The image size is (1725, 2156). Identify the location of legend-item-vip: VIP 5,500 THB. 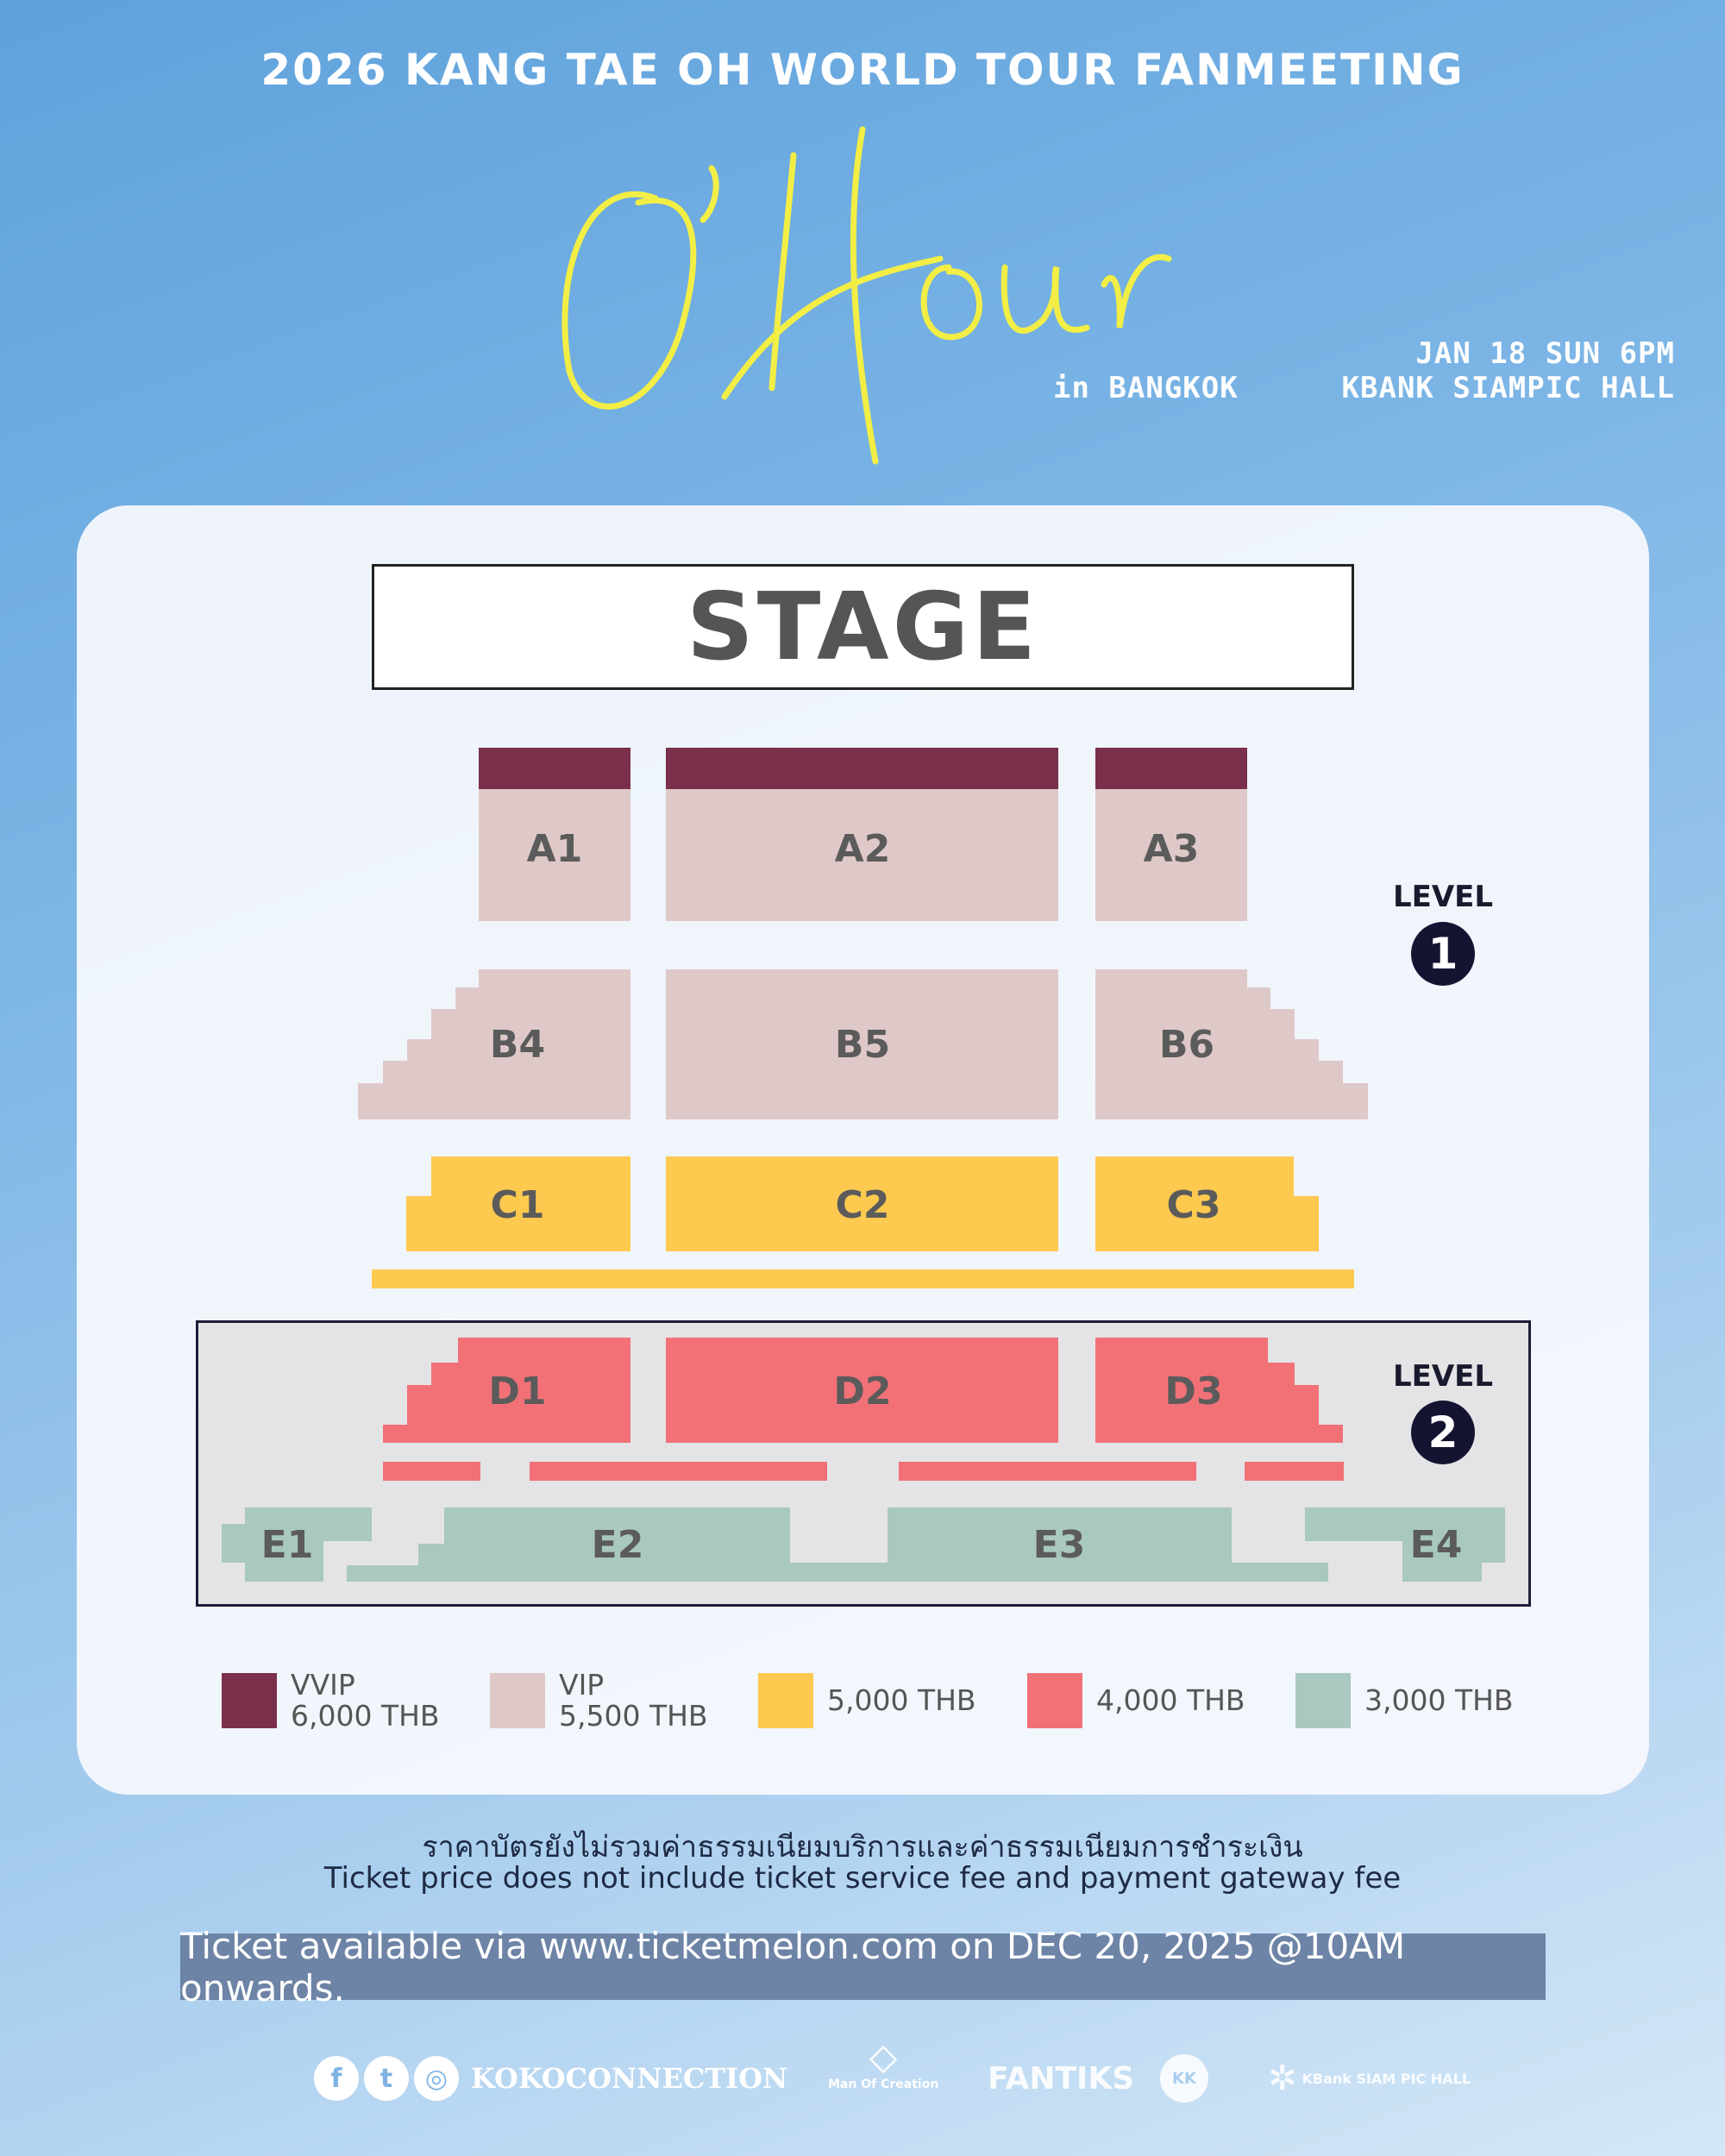
(599, 1700).